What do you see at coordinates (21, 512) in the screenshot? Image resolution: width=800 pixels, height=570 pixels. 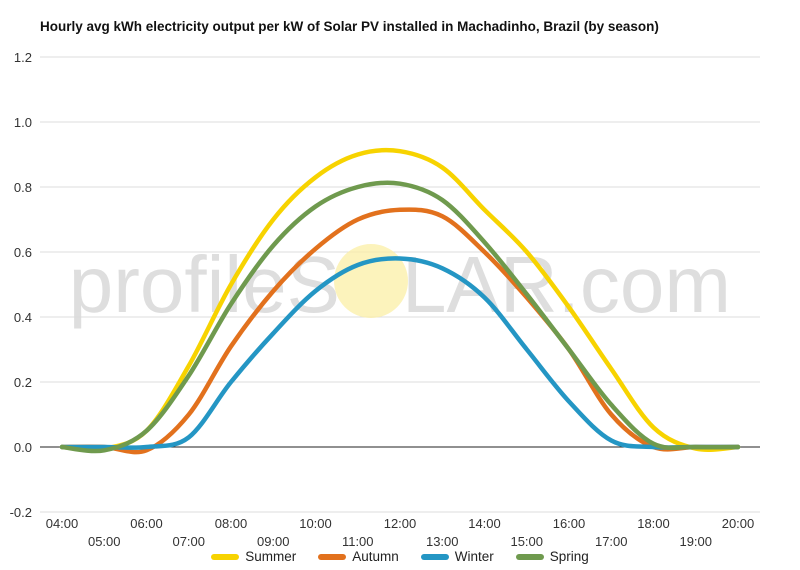 I see `y-tick-label: -0.2` at bounding box center [21, 512].